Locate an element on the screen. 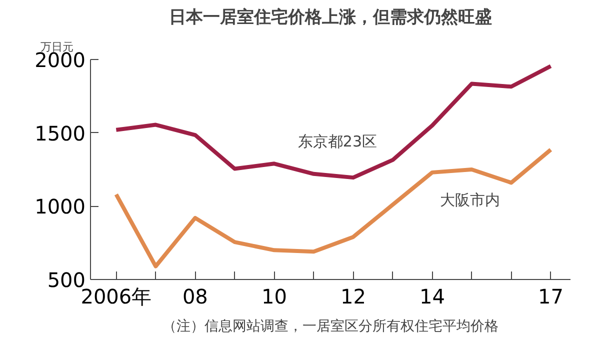 Image resolution: width=600 pixels, height=339 pixels. series-label: 东京都23区 is located at coordinates (337, 141).